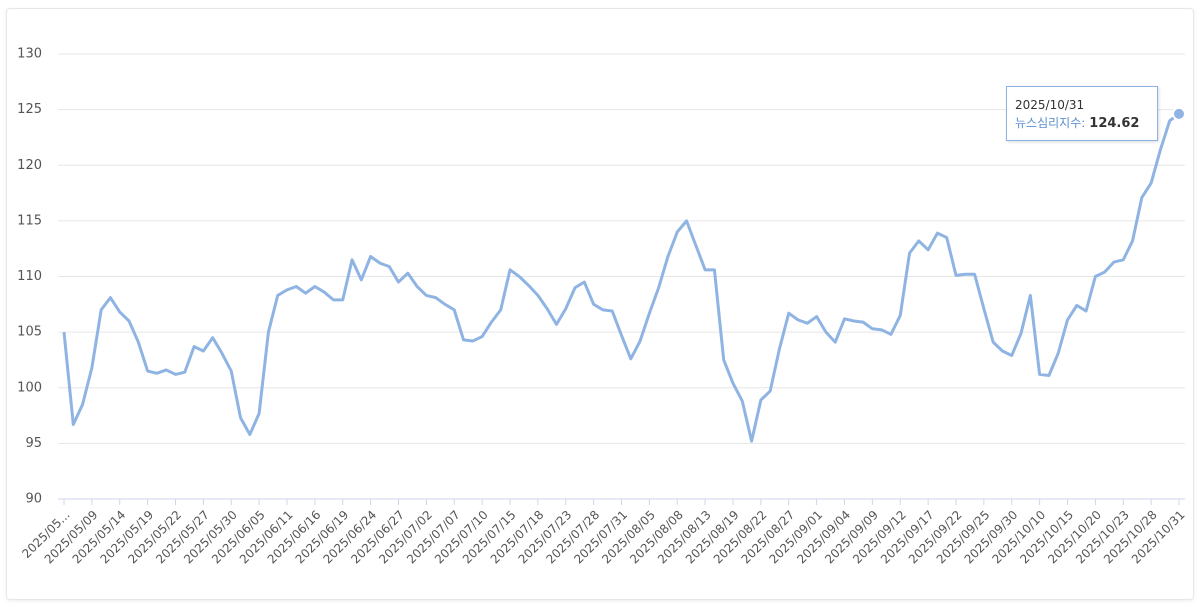 The height and width of the screenshot is (605, 1200). What do you see at coordinates (1179, 113) in the screenshot?
I see `hover-point` at bounding box center [1179, 113].